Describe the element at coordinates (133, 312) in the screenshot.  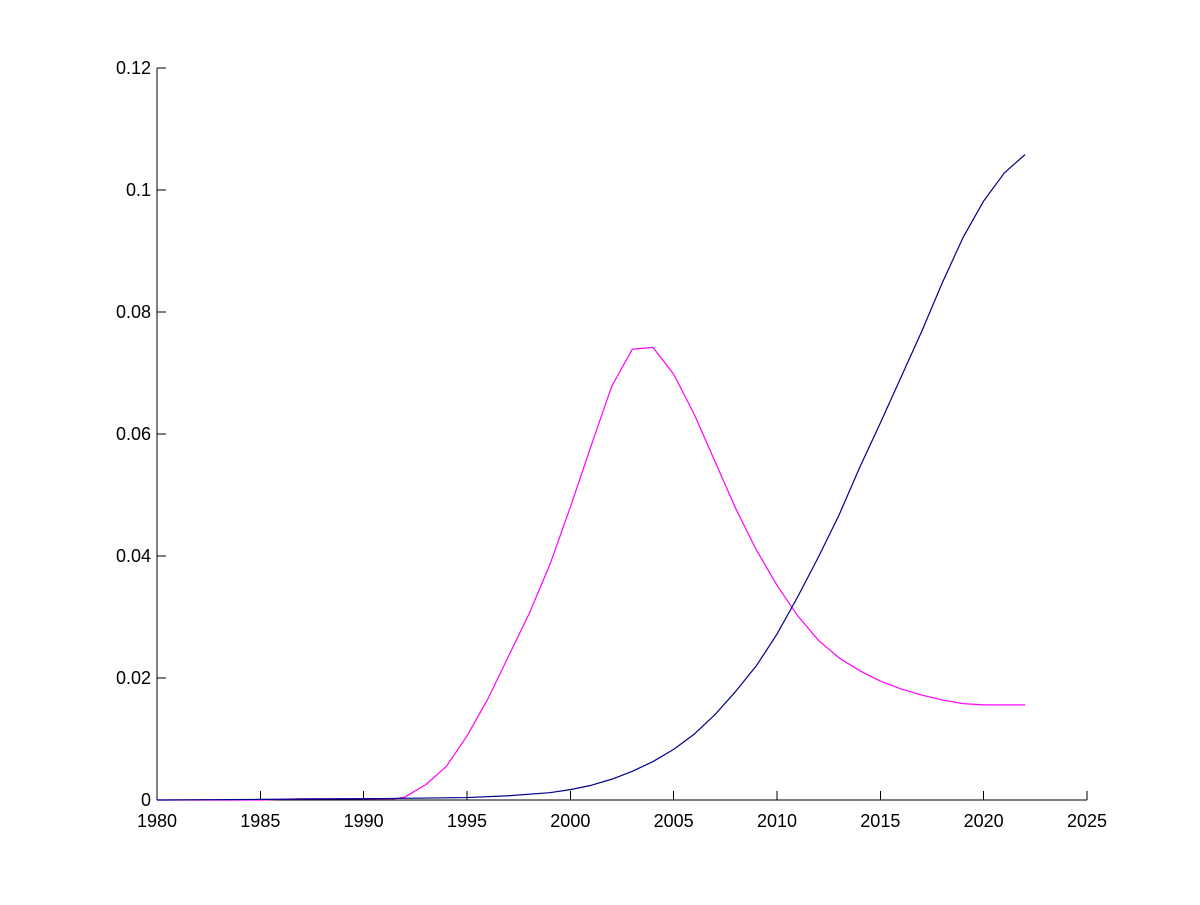
I see `y-tick-label: 0.08` at that location.